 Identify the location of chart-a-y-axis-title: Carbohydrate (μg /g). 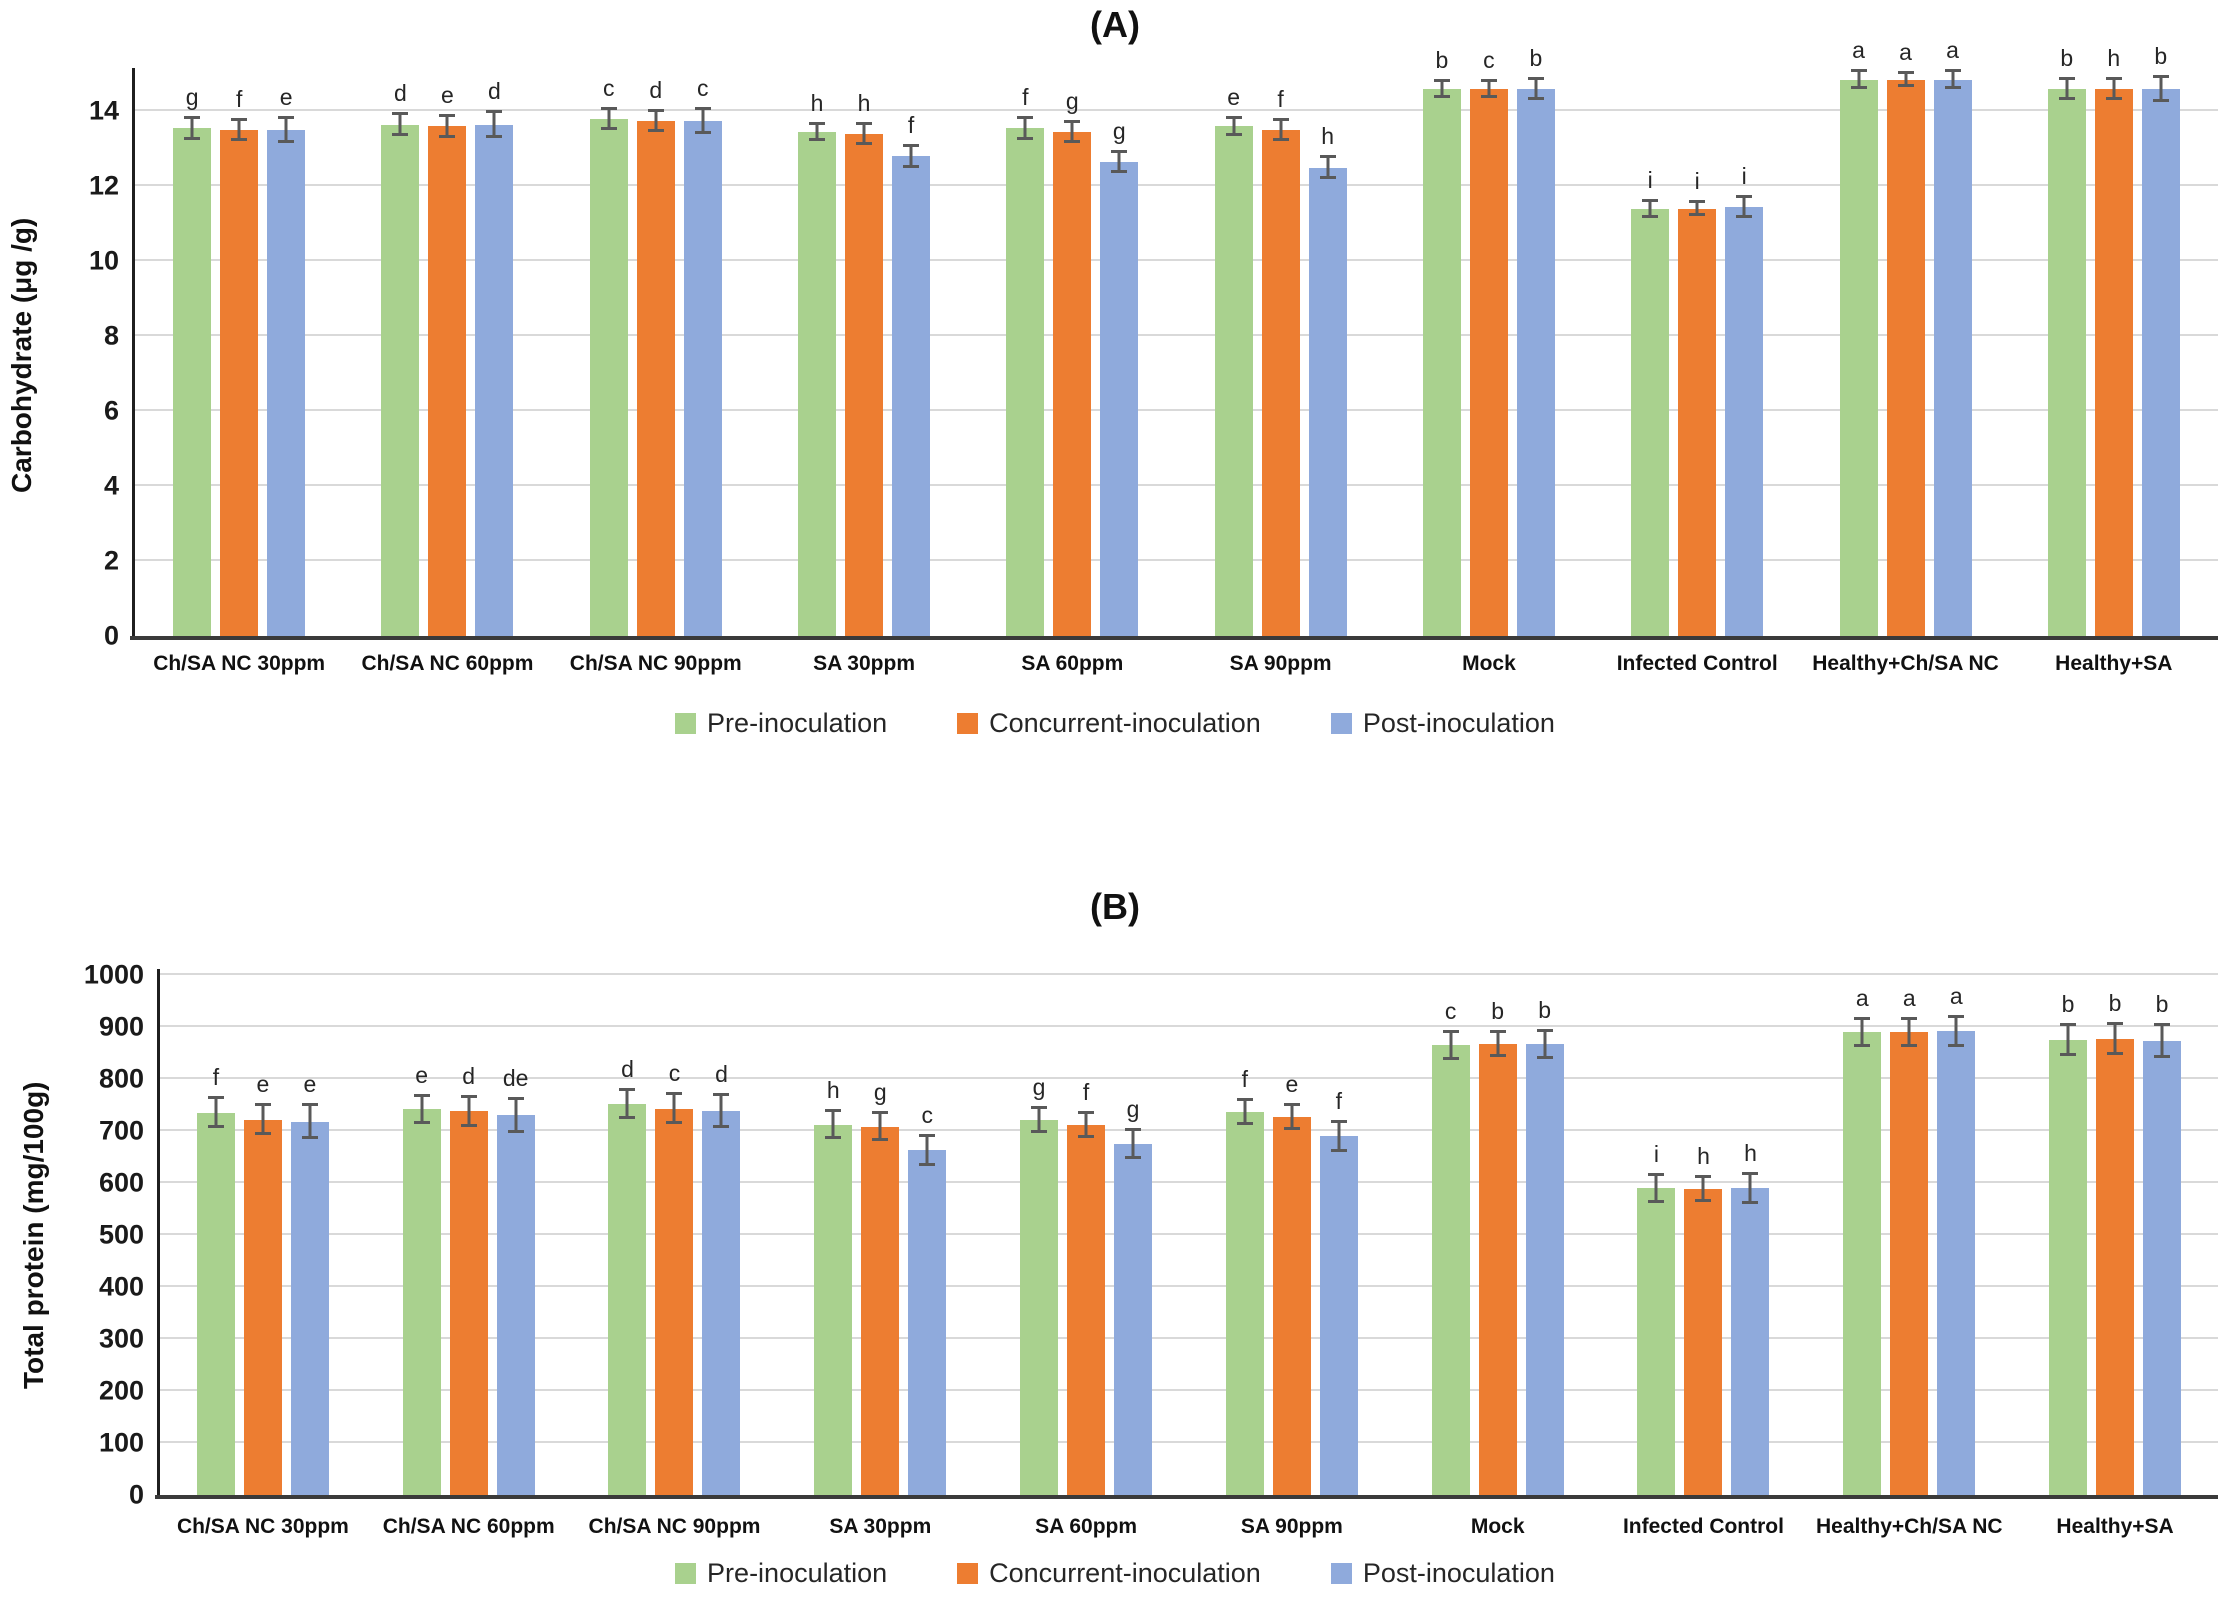
(21, 355).